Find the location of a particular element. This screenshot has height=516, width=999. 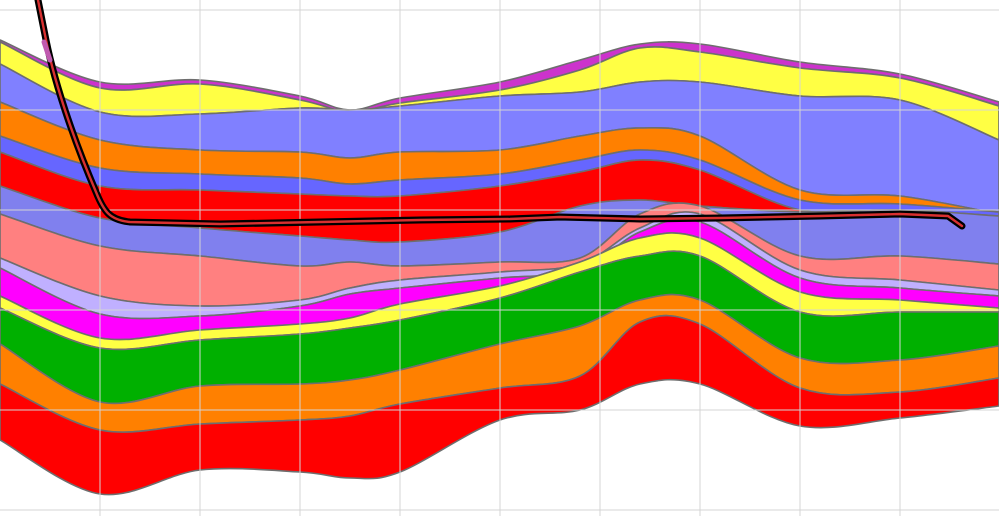

well-path-upper-segment is located at coordinates (47, 51).